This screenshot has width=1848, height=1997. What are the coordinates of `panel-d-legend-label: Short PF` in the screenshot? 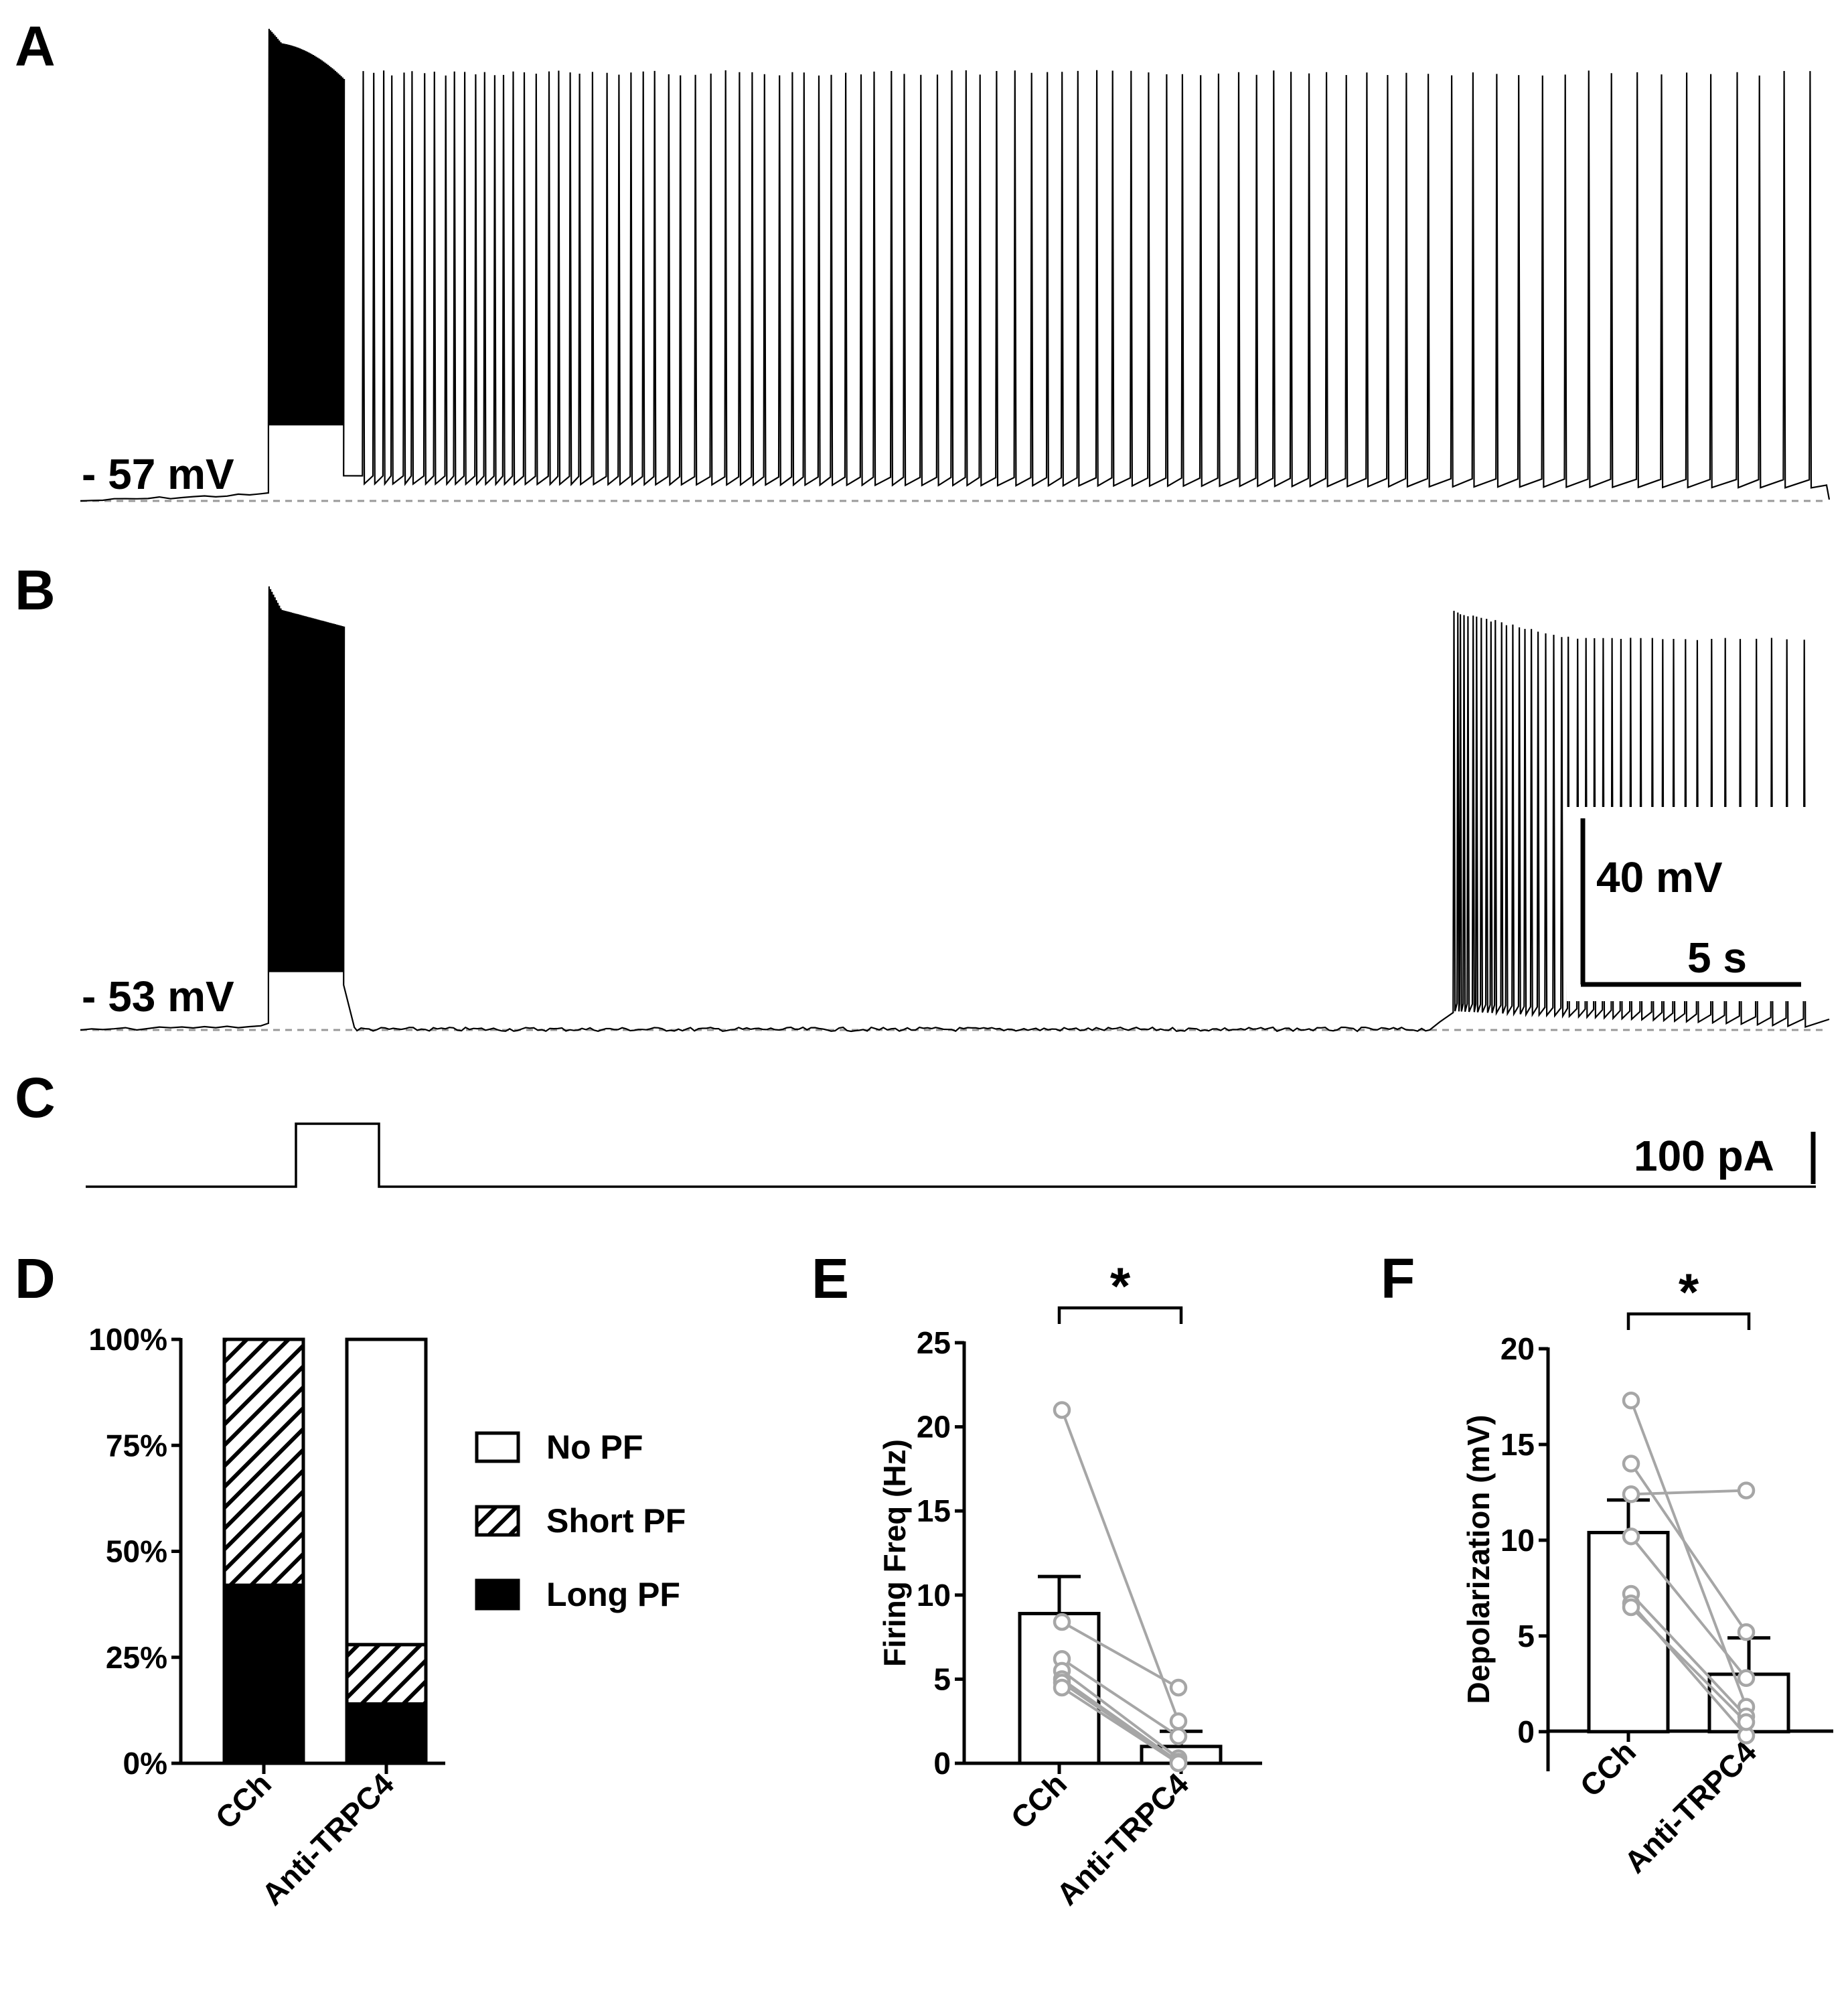 It's located at (616, 1521).